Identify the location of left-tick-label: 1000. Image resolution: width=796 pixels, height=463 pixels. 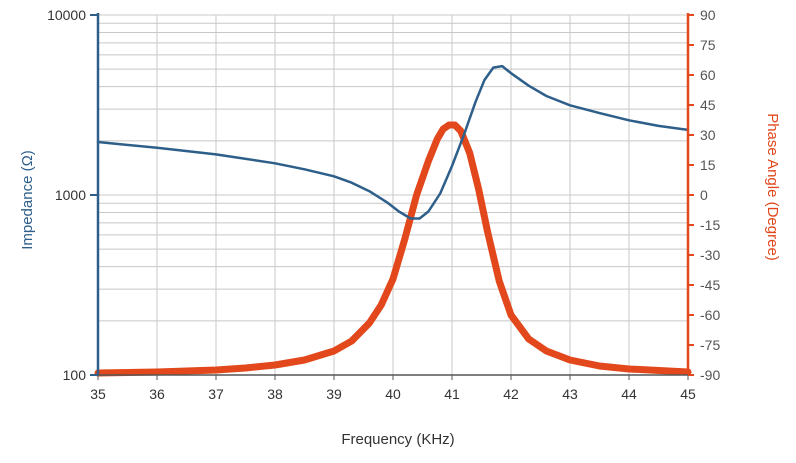
(70, 195).